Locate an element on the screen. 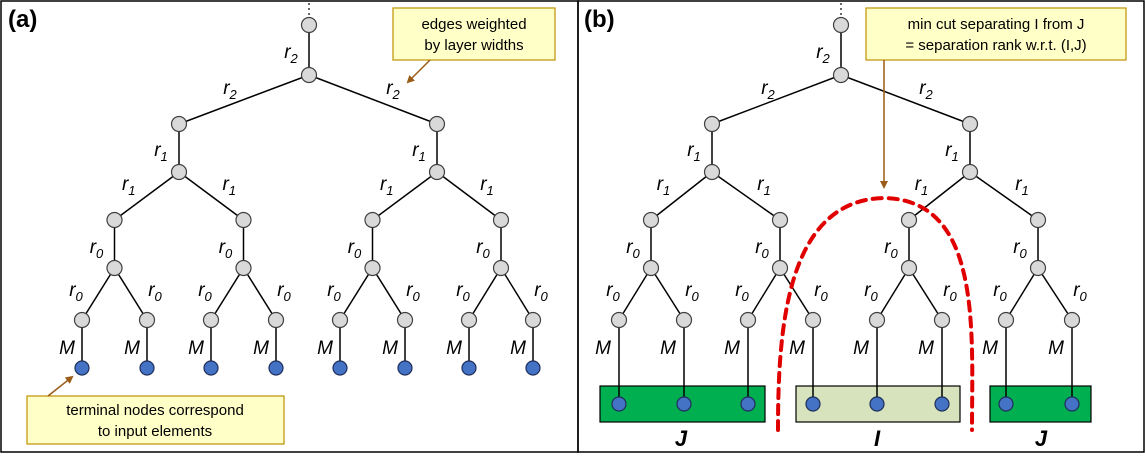  group-label-j-left: J is located at coordinates (681, 438).